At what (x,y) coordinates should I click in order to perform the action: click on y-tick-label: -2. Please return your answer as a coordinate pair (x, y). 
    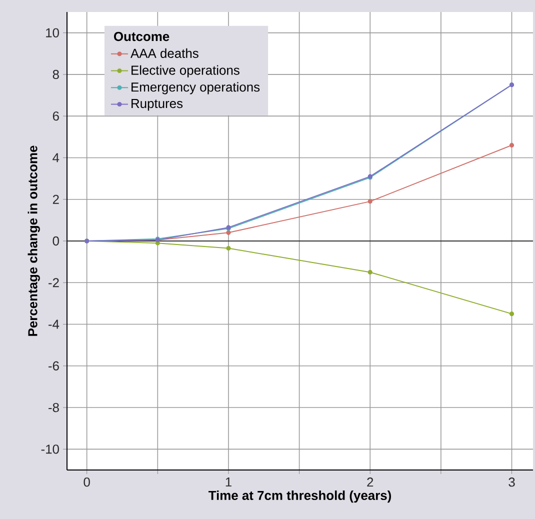
    Looking at the image, I should click on (53, 283).